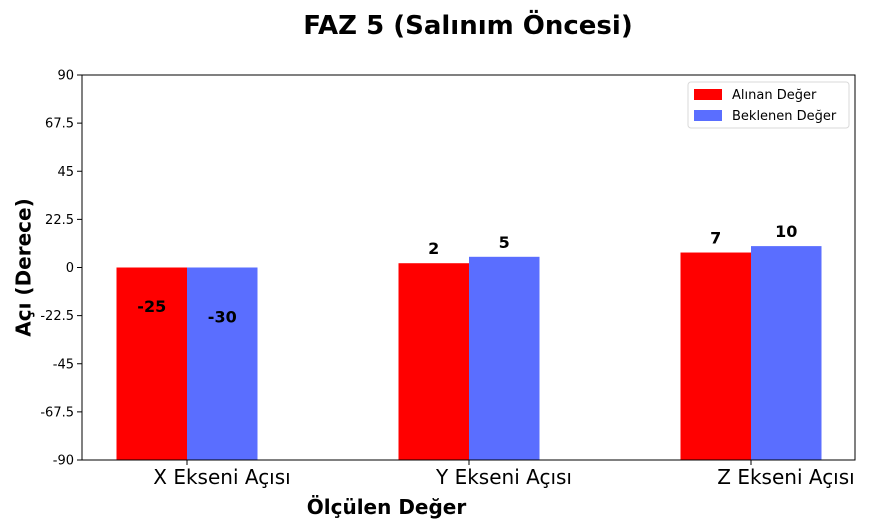 This screenshot has width=872, height=529. What do you see at coordinates (503, 477) in the screenshot?
I see `x-tick-label: Y Ekseni Açısı` at bounding box center [503, 477].